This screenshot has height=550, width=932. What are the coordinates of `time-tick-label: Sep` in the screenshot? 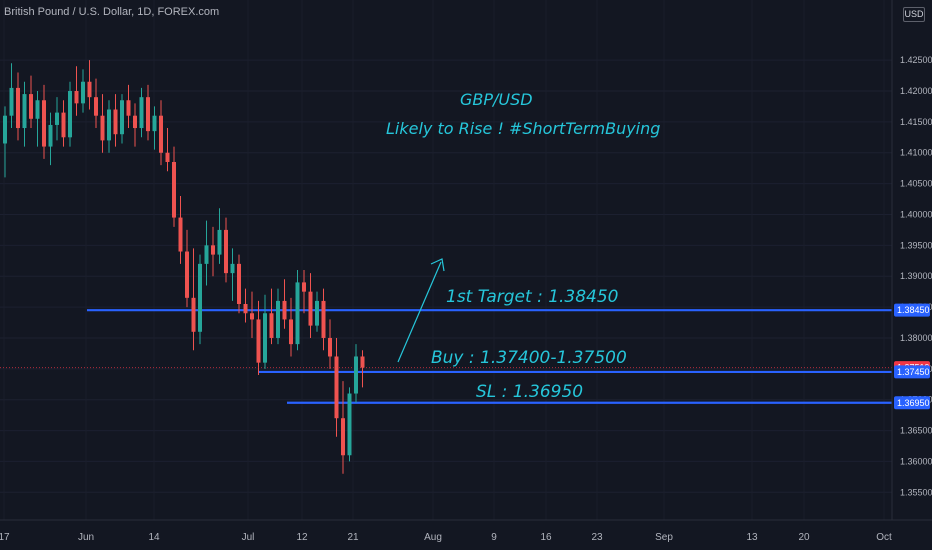 It's located at (664, 537).